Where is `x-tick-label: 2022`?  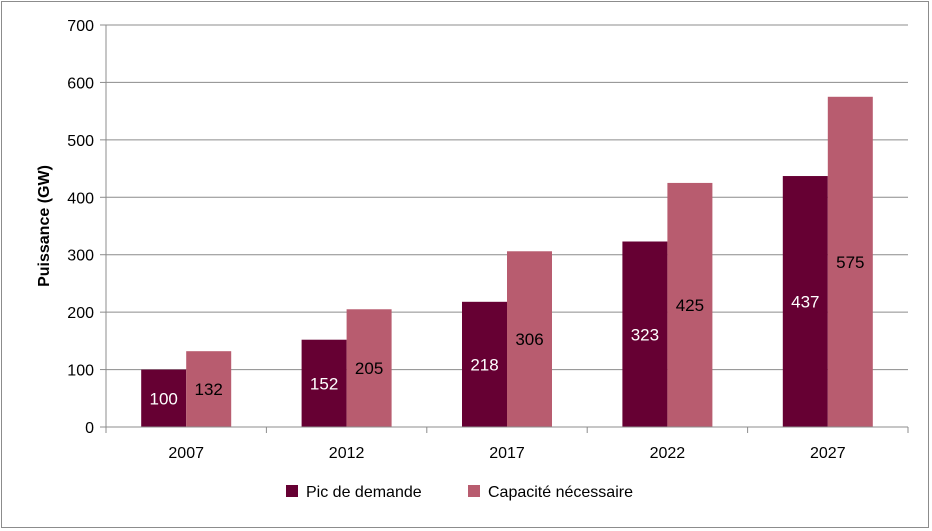
x-tick-label: 2022 is located at coordinates (668, 453).